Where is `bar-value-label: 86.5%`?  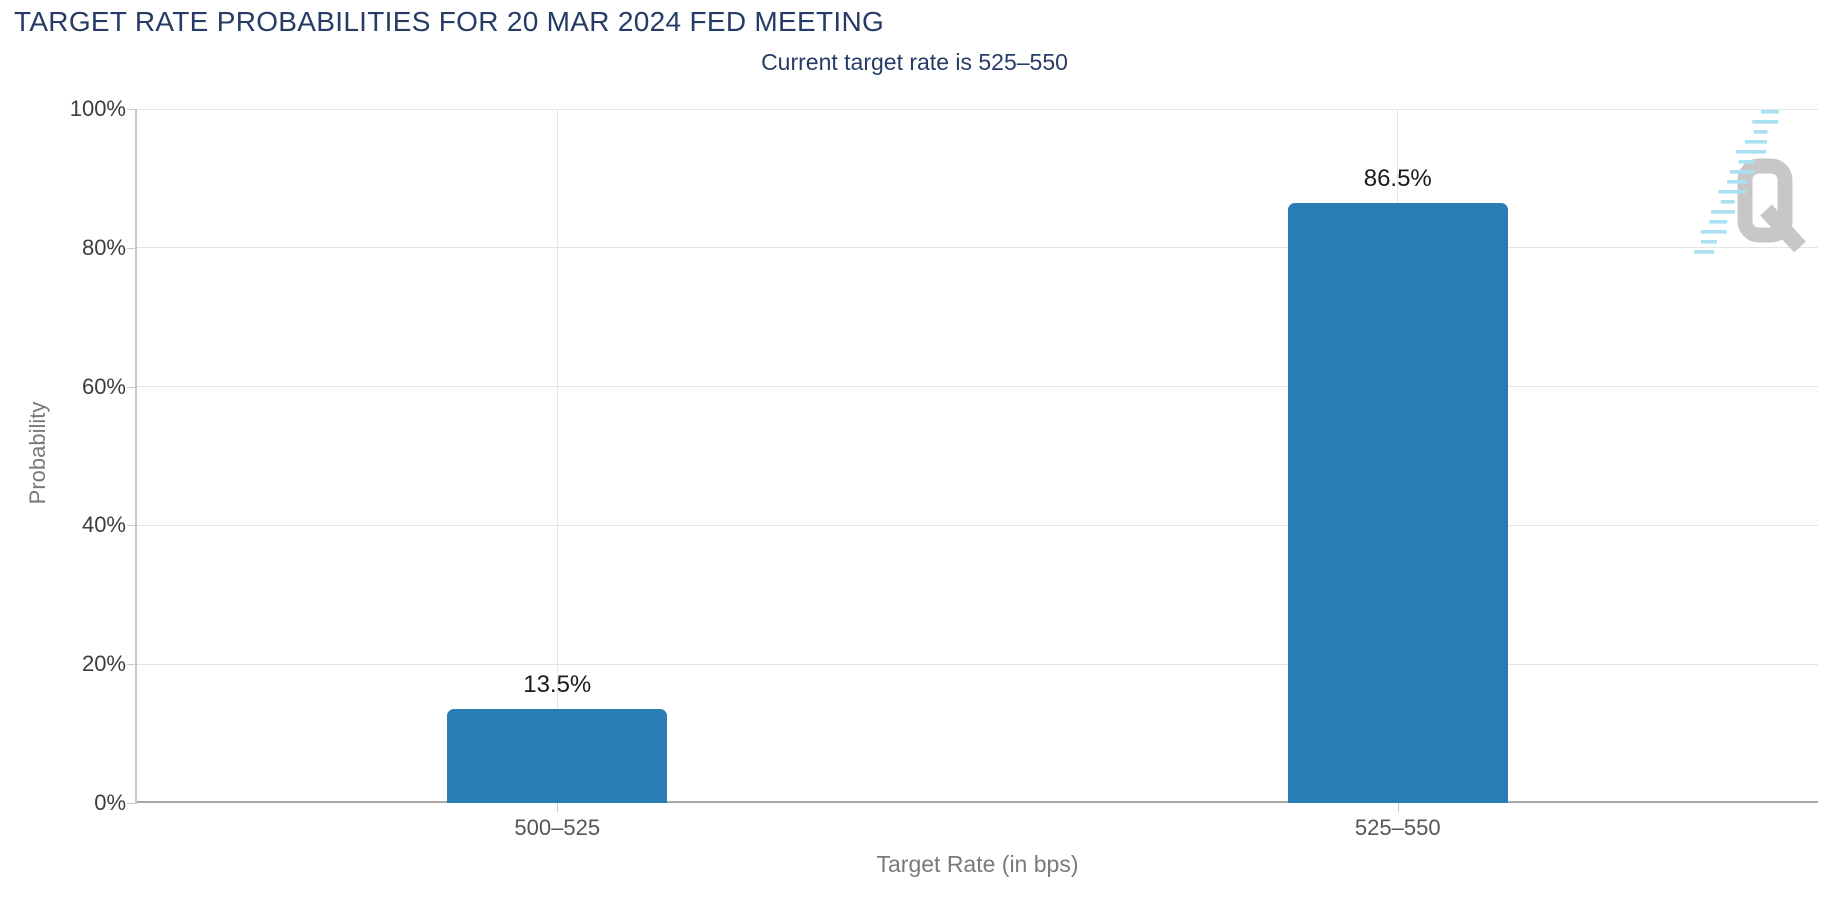 bar-value-label: 86.5% is located at coordinates (1397, 178).